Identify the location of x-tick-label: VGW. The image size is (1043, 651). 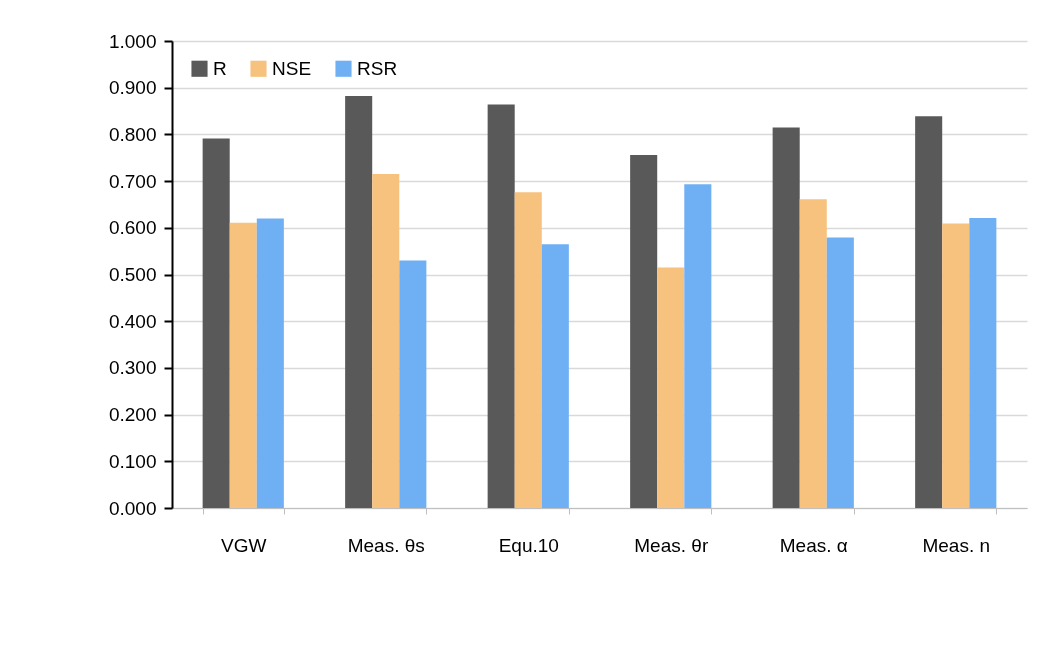
(244, 545).